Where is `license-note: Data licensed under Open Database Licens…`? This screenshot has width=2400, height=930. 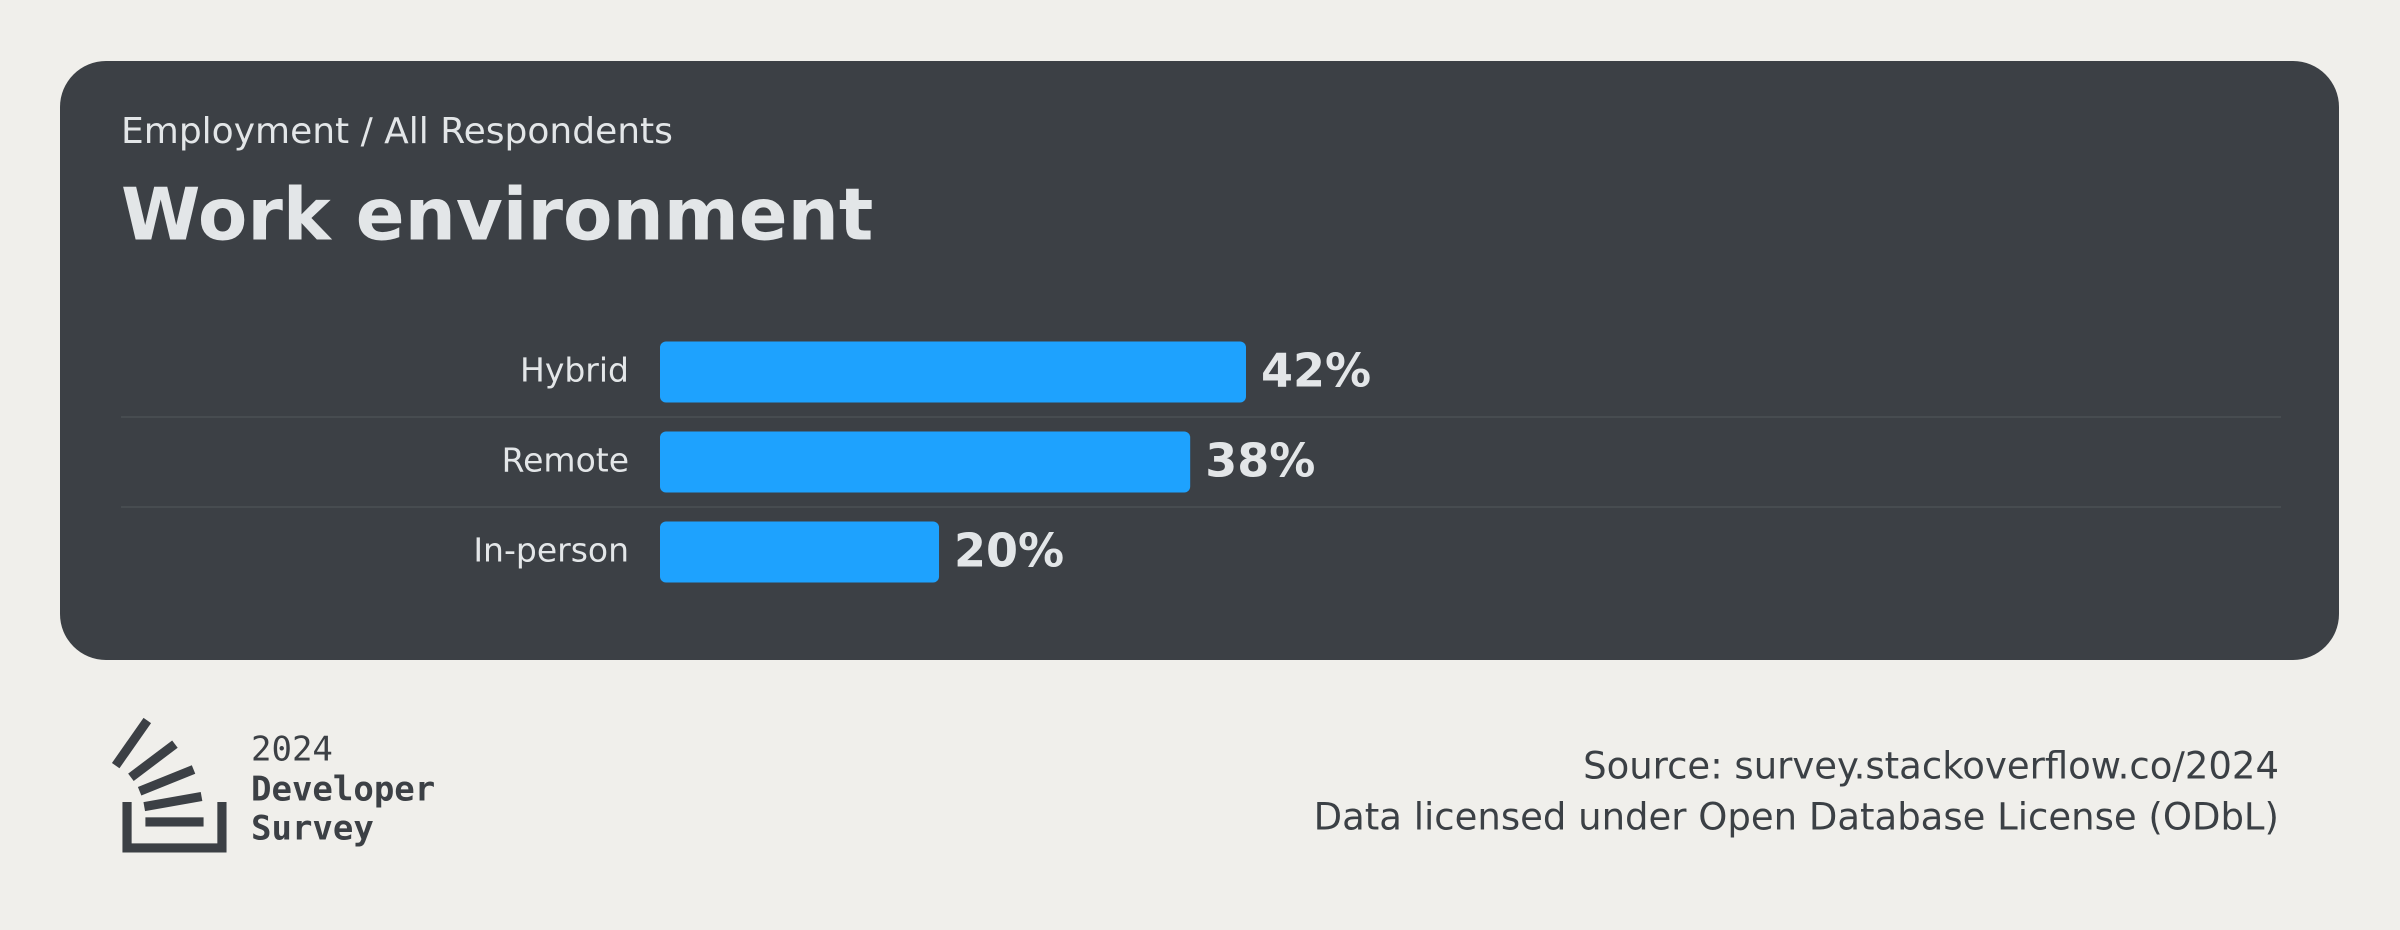
license-note: Data licensed under Open Database Licens… is located at coordinates (1796, 817).